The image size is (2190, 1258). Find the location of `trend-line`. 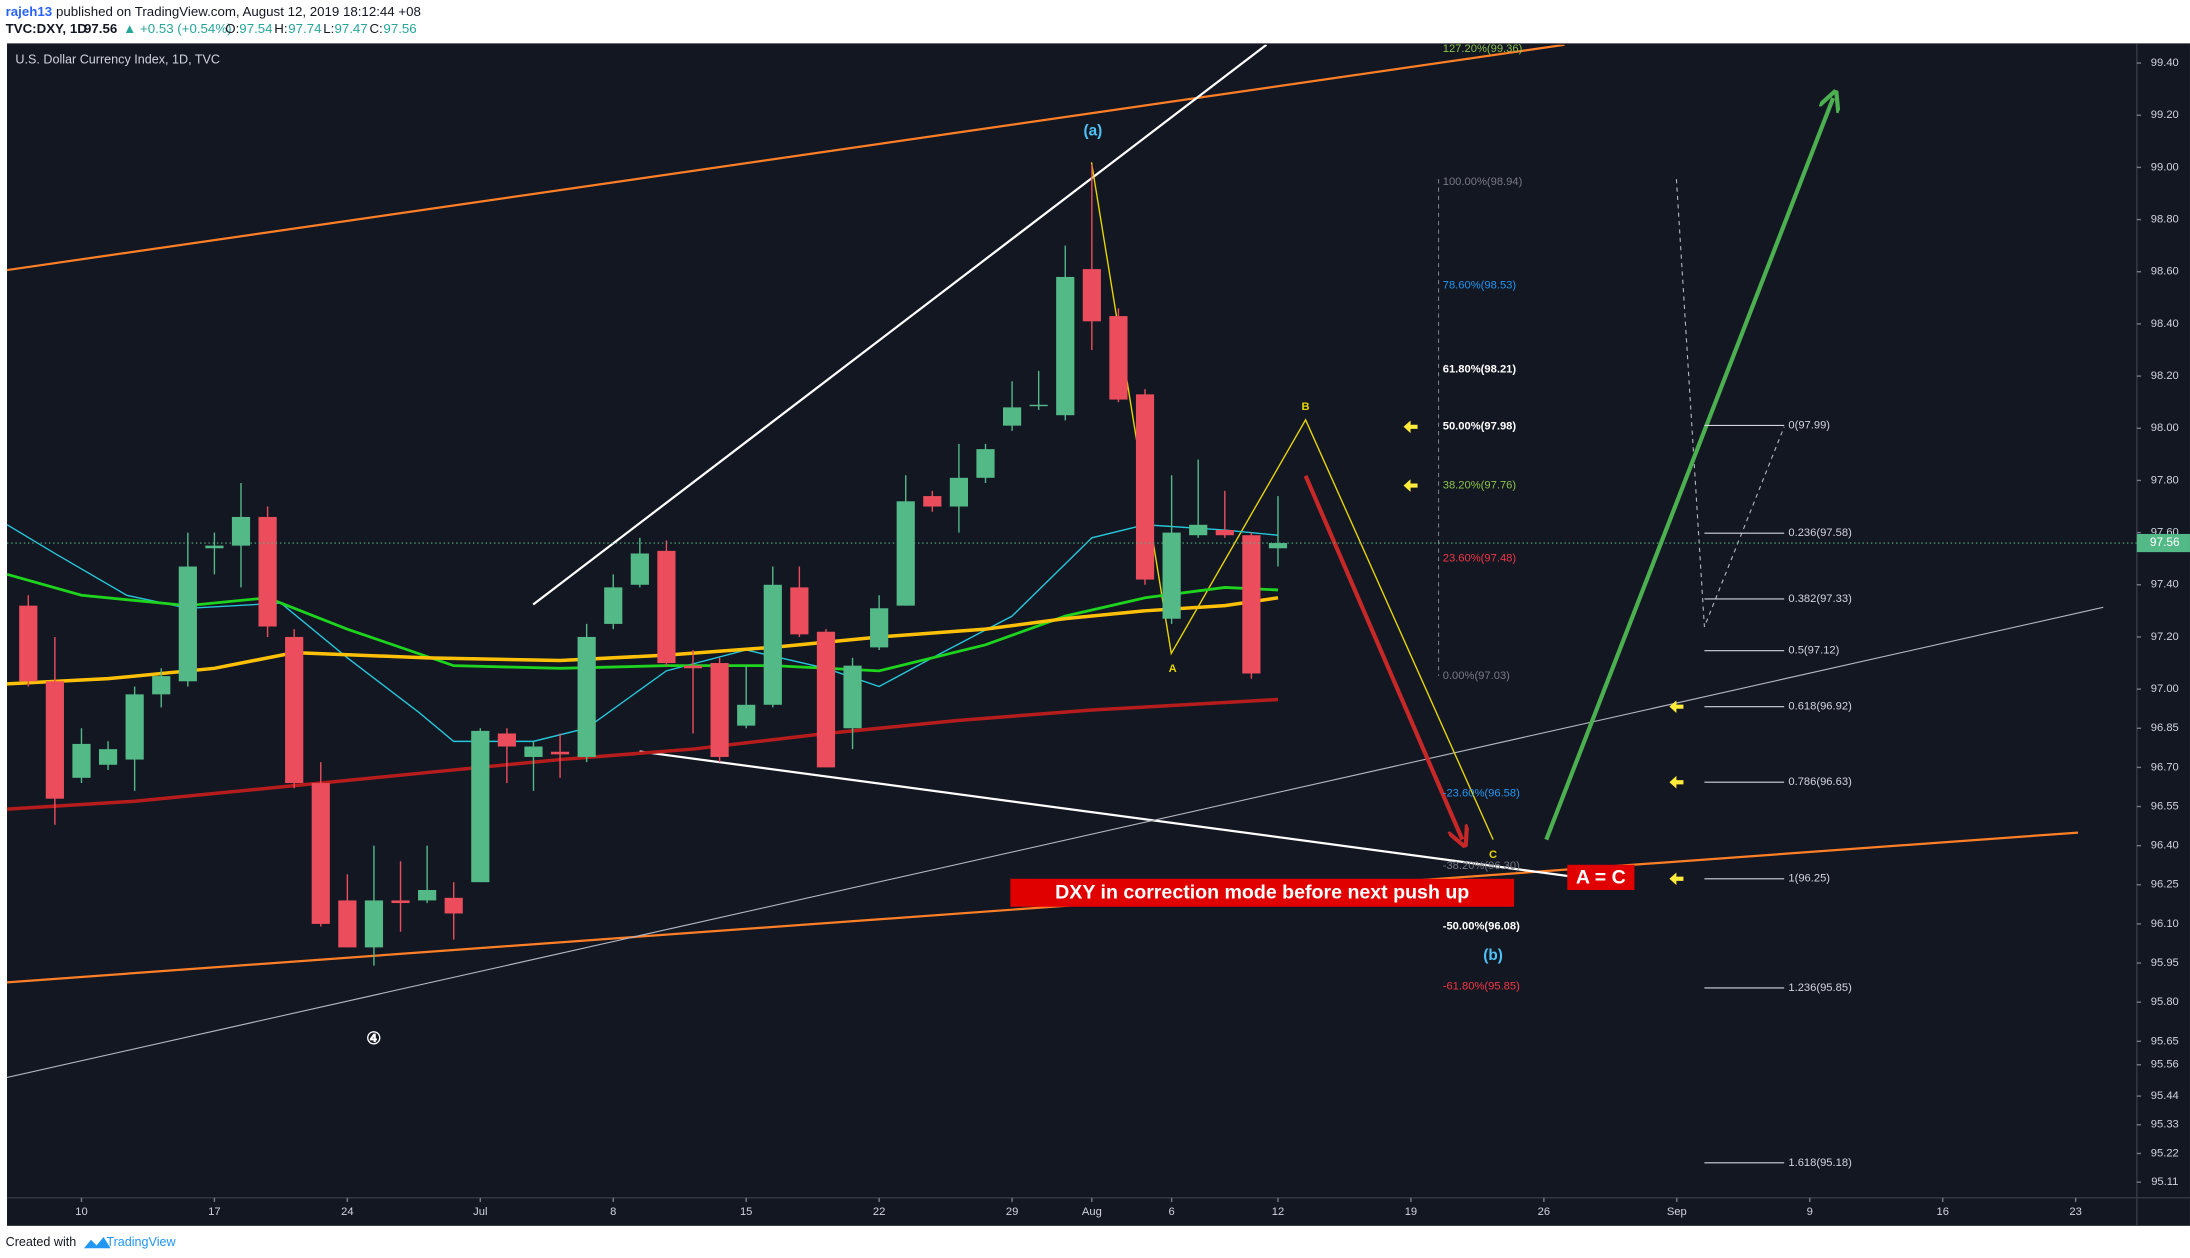

trend-line is located at coordinates (1135, 818).